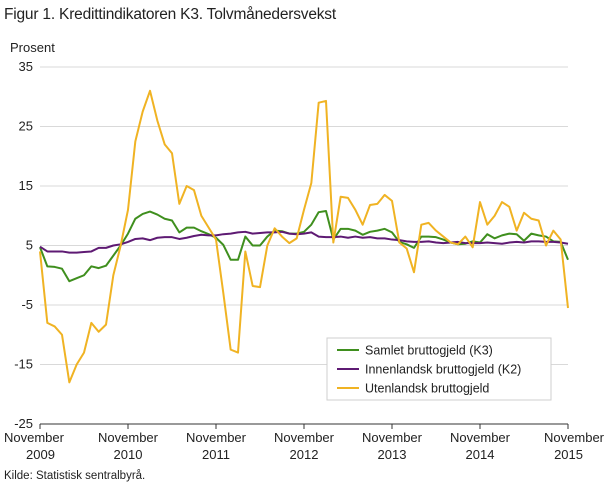 The height and width of the screenshot is (488, 609). Describe the element at coordinates (23, 364) in the screenshot. I see `y-tick-label: -15` at that location.